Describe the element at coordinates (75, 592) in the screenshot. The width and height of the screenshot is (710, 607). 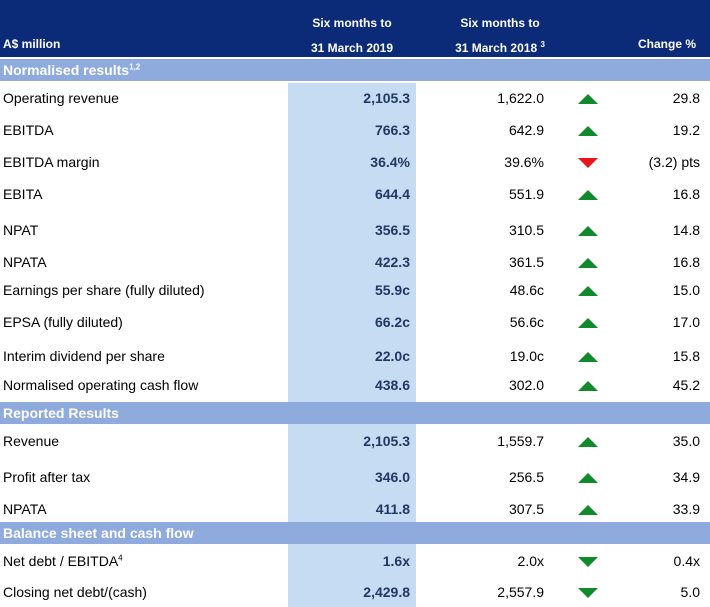
I see `row-label: Closing net debt/(cash)` at that location.